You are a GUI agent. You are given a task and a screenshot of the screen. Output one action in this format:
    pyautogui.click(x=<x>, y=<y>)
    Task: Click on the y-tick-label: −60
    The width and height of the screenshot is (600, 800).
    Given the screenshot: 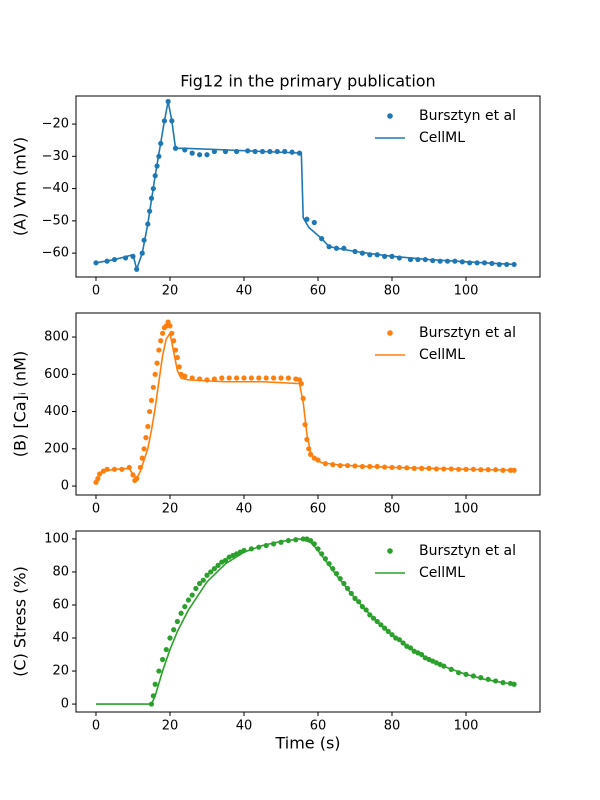 What is the action you would take?
    pyautogui.click(x=55, y=253)
    